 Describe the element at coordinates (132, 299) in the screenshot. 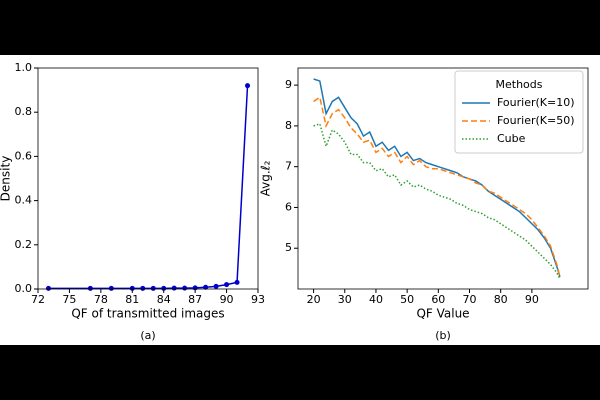

I see `x-tick-label: 81` at that location.